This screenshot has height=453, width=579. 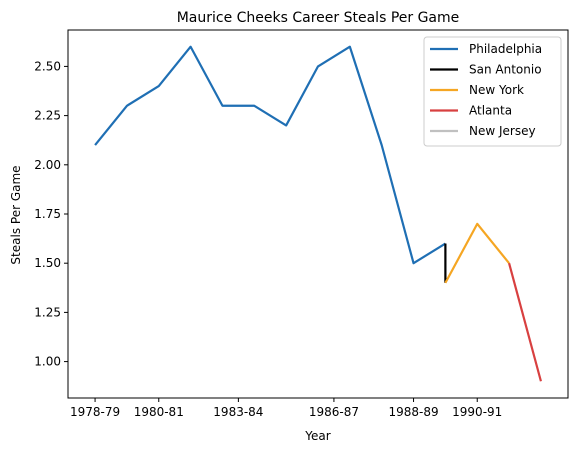 I want to click on y-tick-label: 2.50, so click(x=47, y=66).